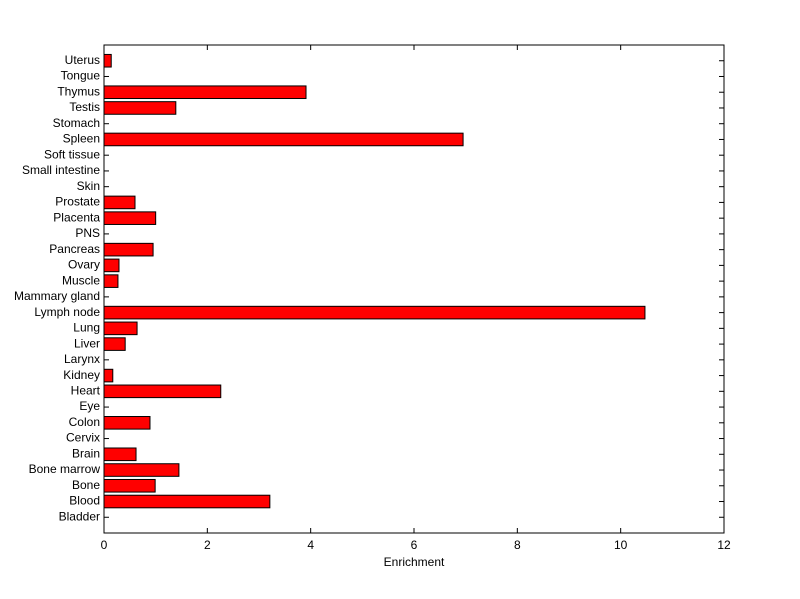 The width and height of the screenshot is (800, 599). I want to click on y-tick-label: Placenta, so click(76, 217).